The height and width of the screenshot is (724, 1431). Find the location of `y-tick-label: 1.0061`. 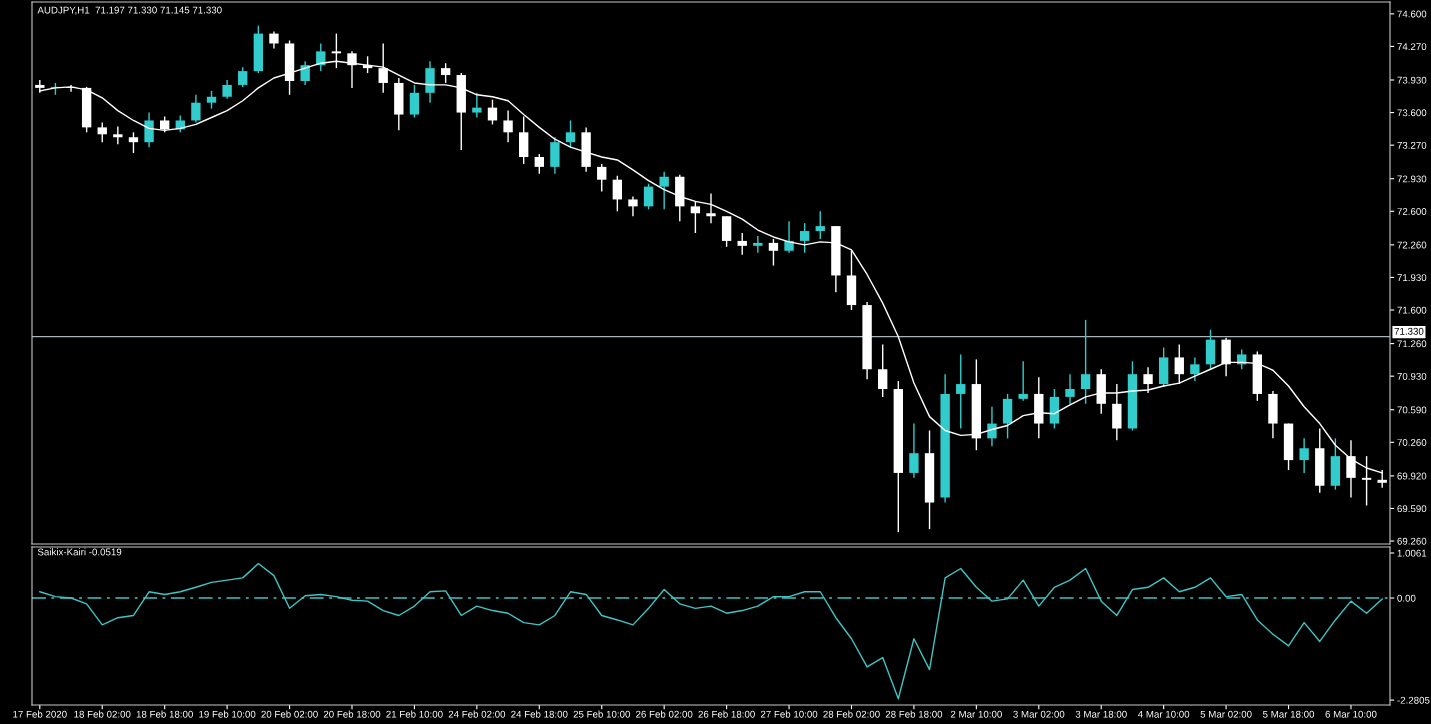

y-tick-label: 1.0061 is located at coordinates (1412, 553).